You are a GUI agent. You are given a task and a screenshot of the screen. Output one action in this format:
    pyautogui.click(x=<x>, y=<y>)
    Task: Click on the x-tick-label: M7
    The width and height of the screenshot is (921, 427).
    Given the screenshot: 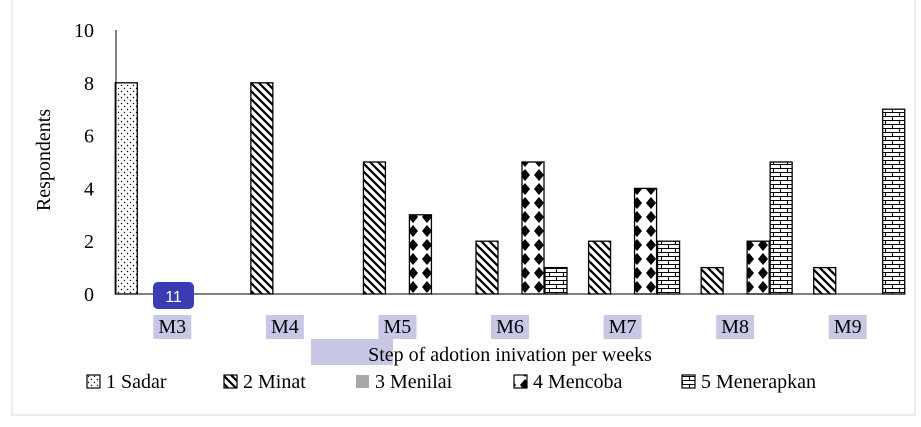 What is the action you would take?
    pyautogui.click(x=623, y=327)
    